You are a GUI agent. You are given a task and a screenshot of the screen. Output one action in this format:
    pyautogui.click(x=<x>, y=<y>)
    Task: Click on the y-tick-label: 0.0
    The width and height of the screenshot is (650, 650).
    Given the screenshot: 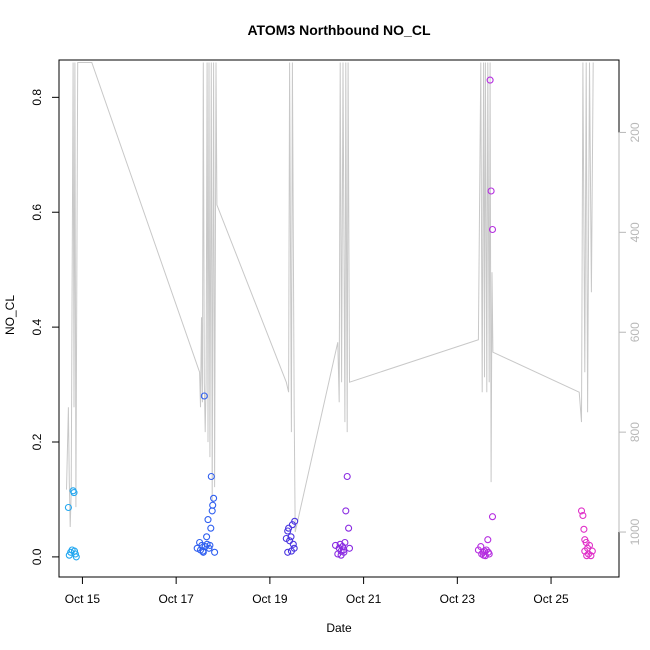 What is the action you would take?
    pyautogui.click(x=37, y=556)
    